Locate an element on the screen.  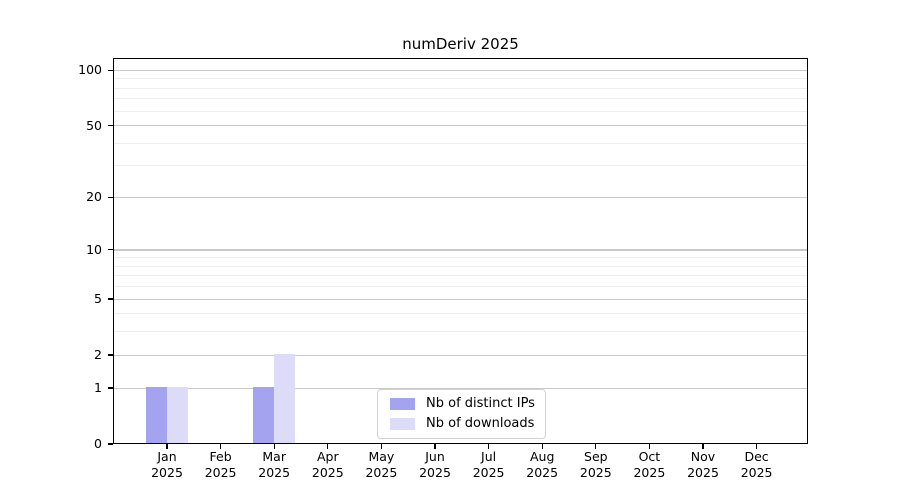
x-tick-label: Jan 2025 is located at coordinates (167, 464).